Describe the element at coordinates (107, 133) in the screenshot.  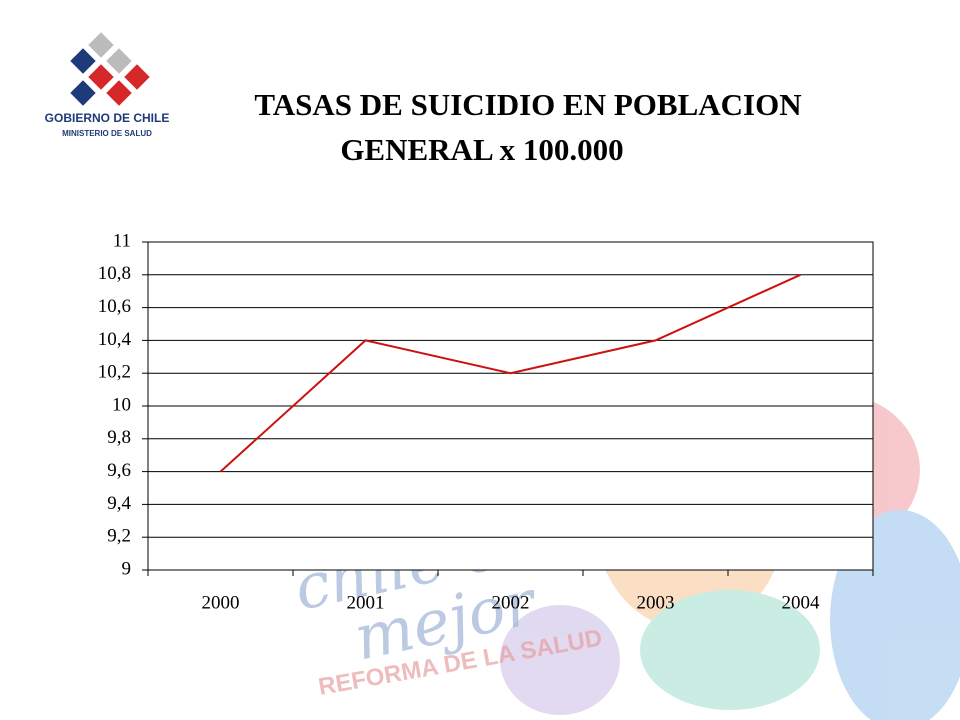
I see `logo-subtitle: MINISTERIO DE SALUD` at that location.